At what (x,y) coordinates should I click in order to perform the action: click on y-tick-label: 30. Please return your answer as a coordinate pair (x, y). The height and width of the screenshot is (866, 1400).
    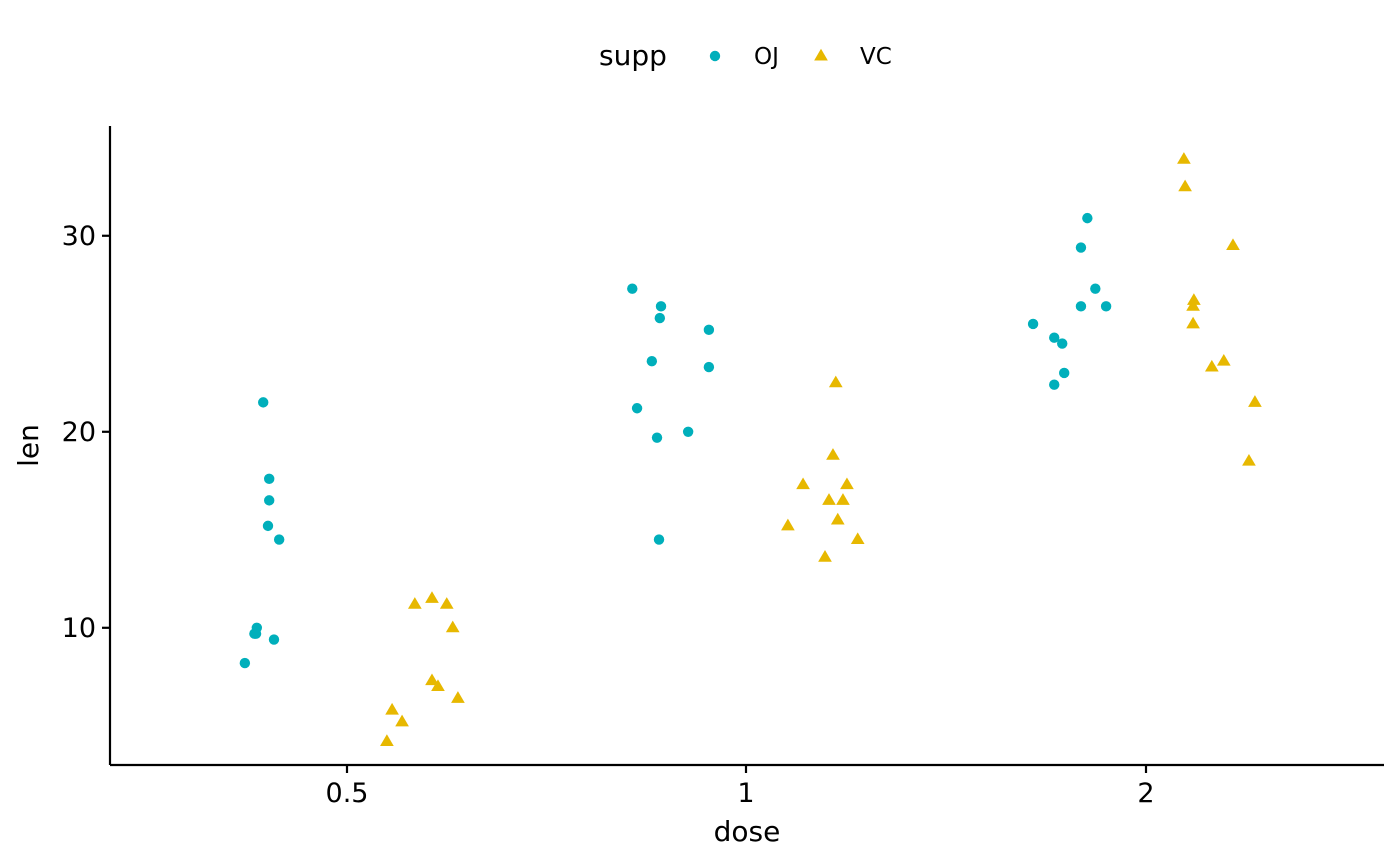
    Looking at the image, I should click on (79, 236).